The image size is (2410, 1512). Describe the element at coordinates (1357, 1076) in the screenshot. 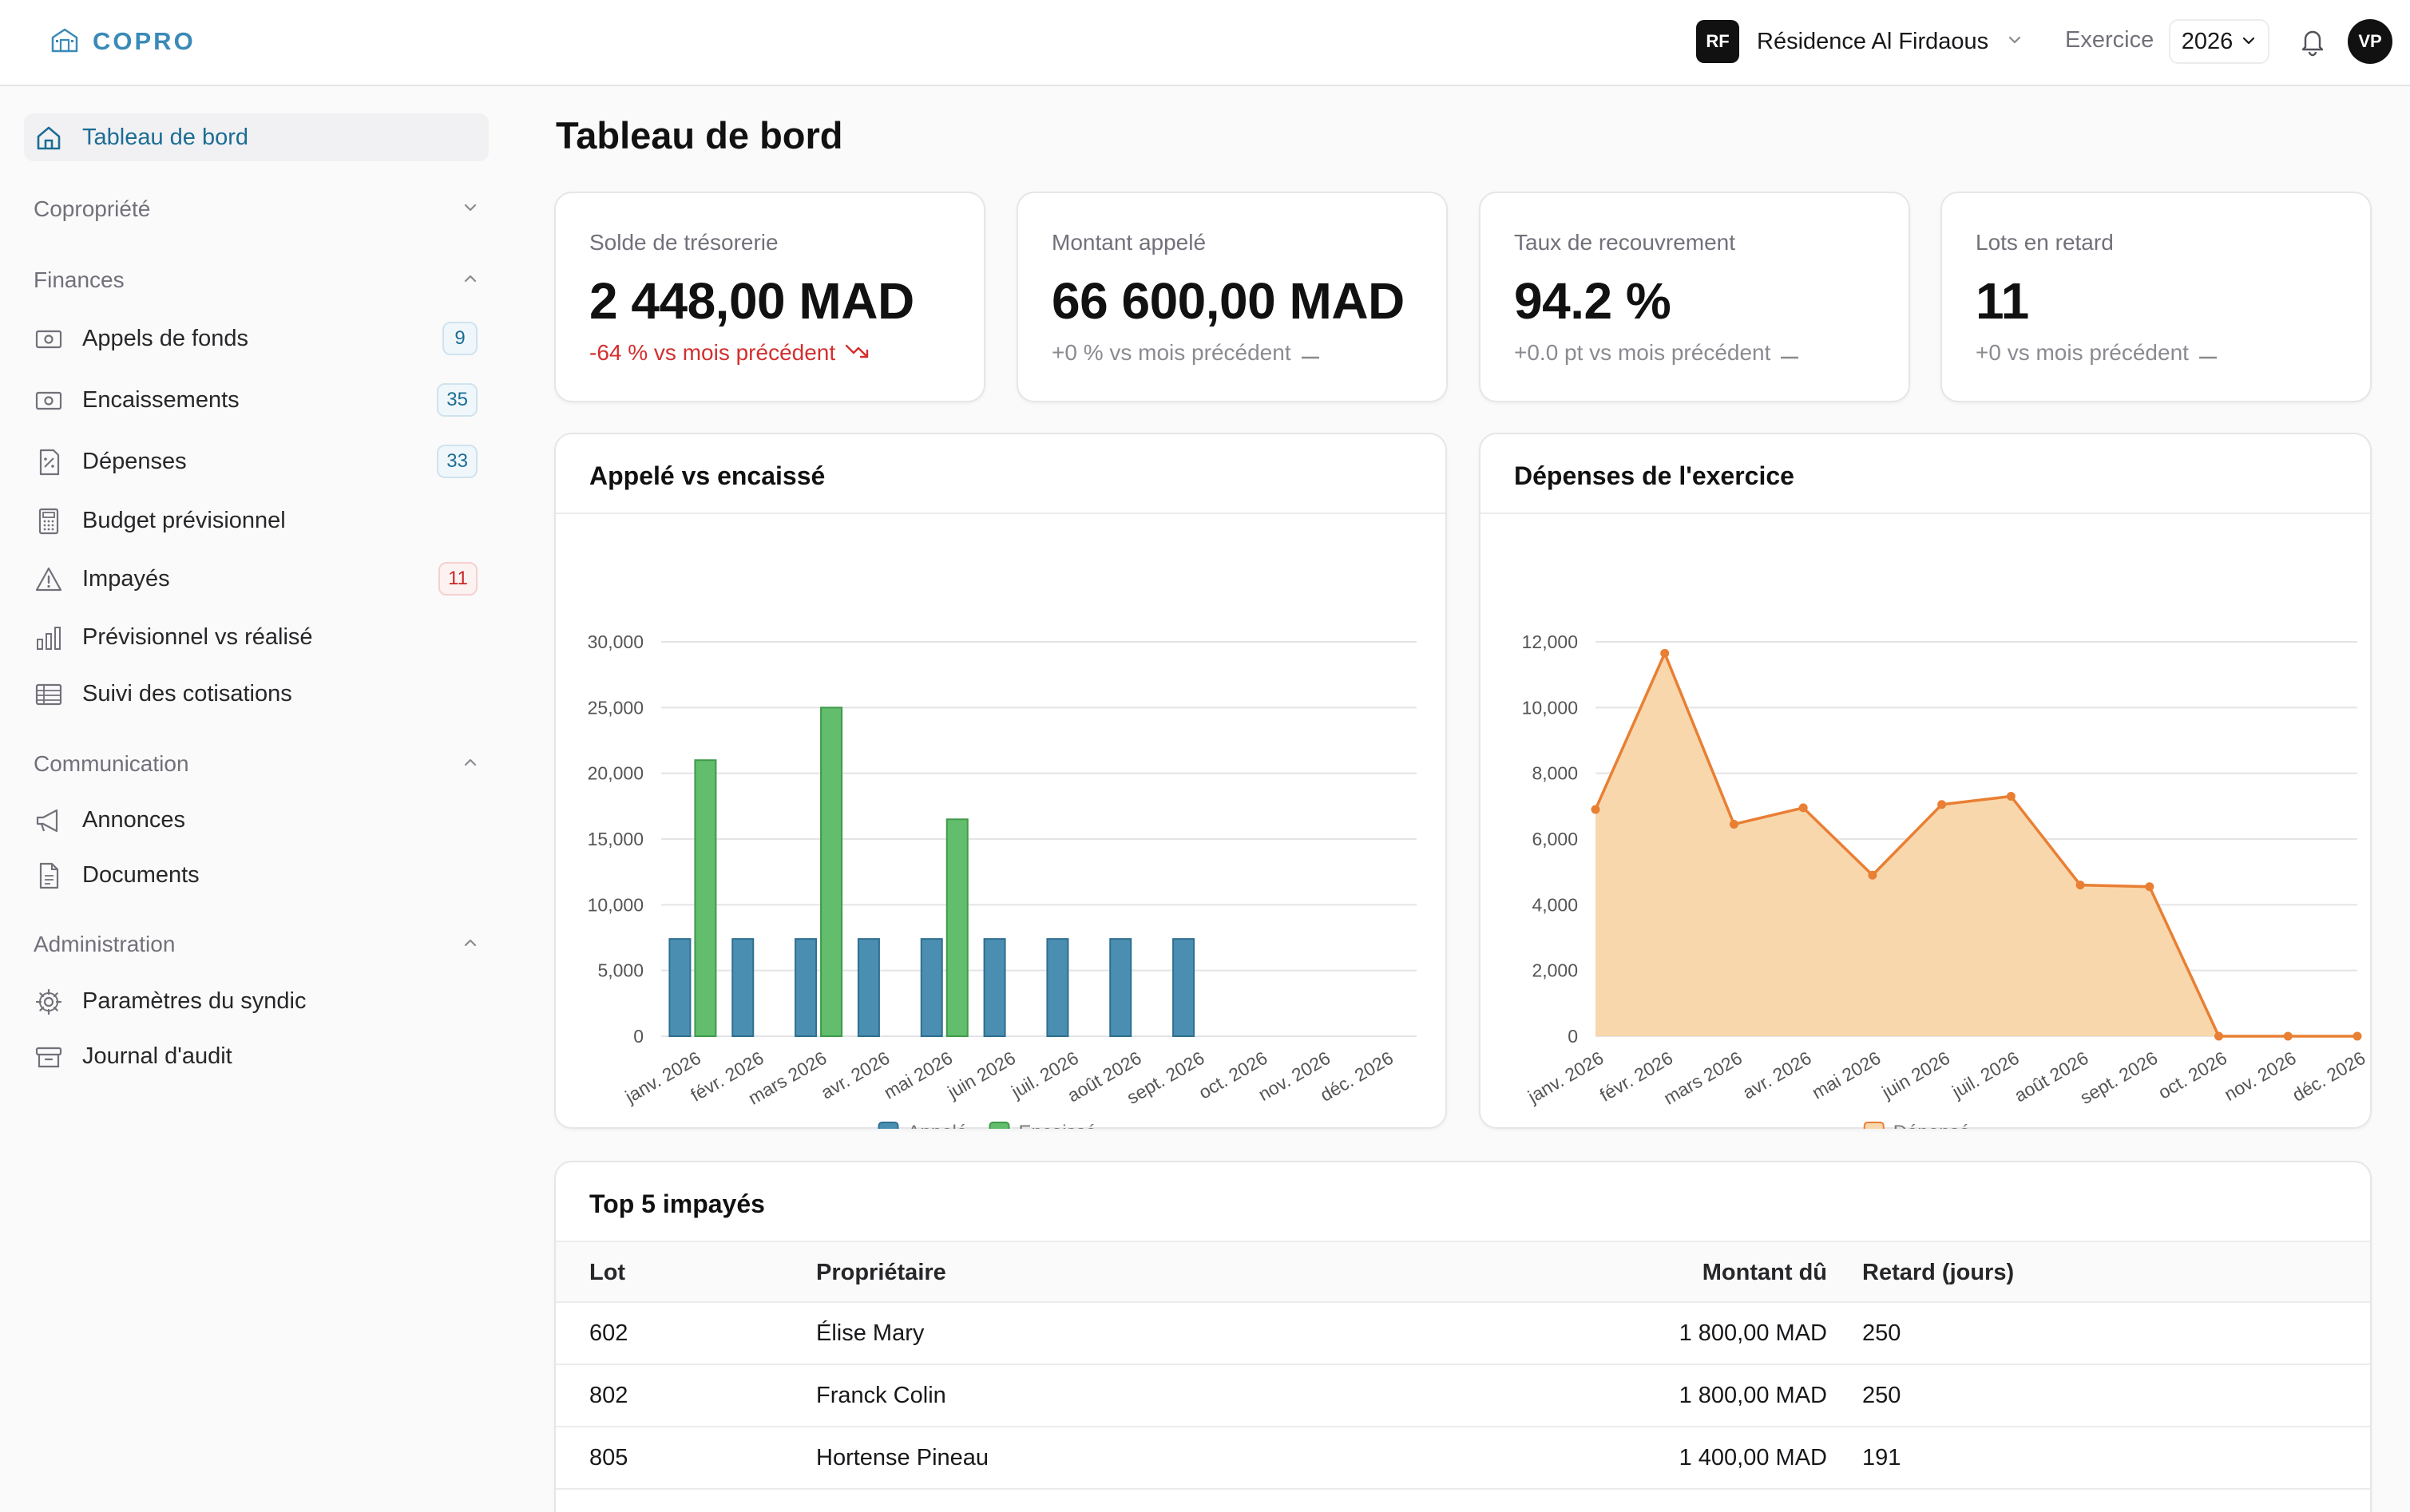

I see `x-tick-label: déc. 2026` at that location.